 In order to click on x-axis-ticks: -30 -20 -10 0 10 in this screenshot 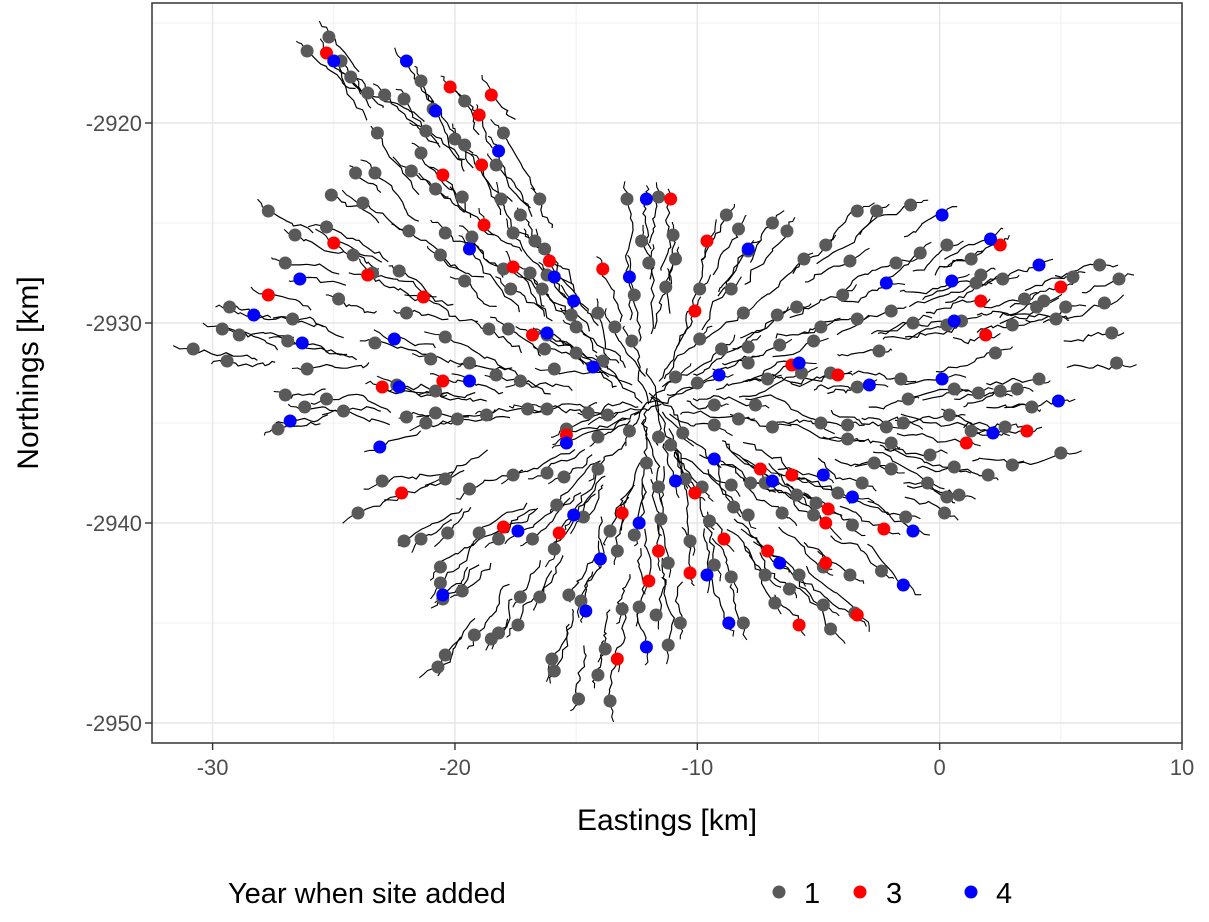, I will do `click(695, 761)`.